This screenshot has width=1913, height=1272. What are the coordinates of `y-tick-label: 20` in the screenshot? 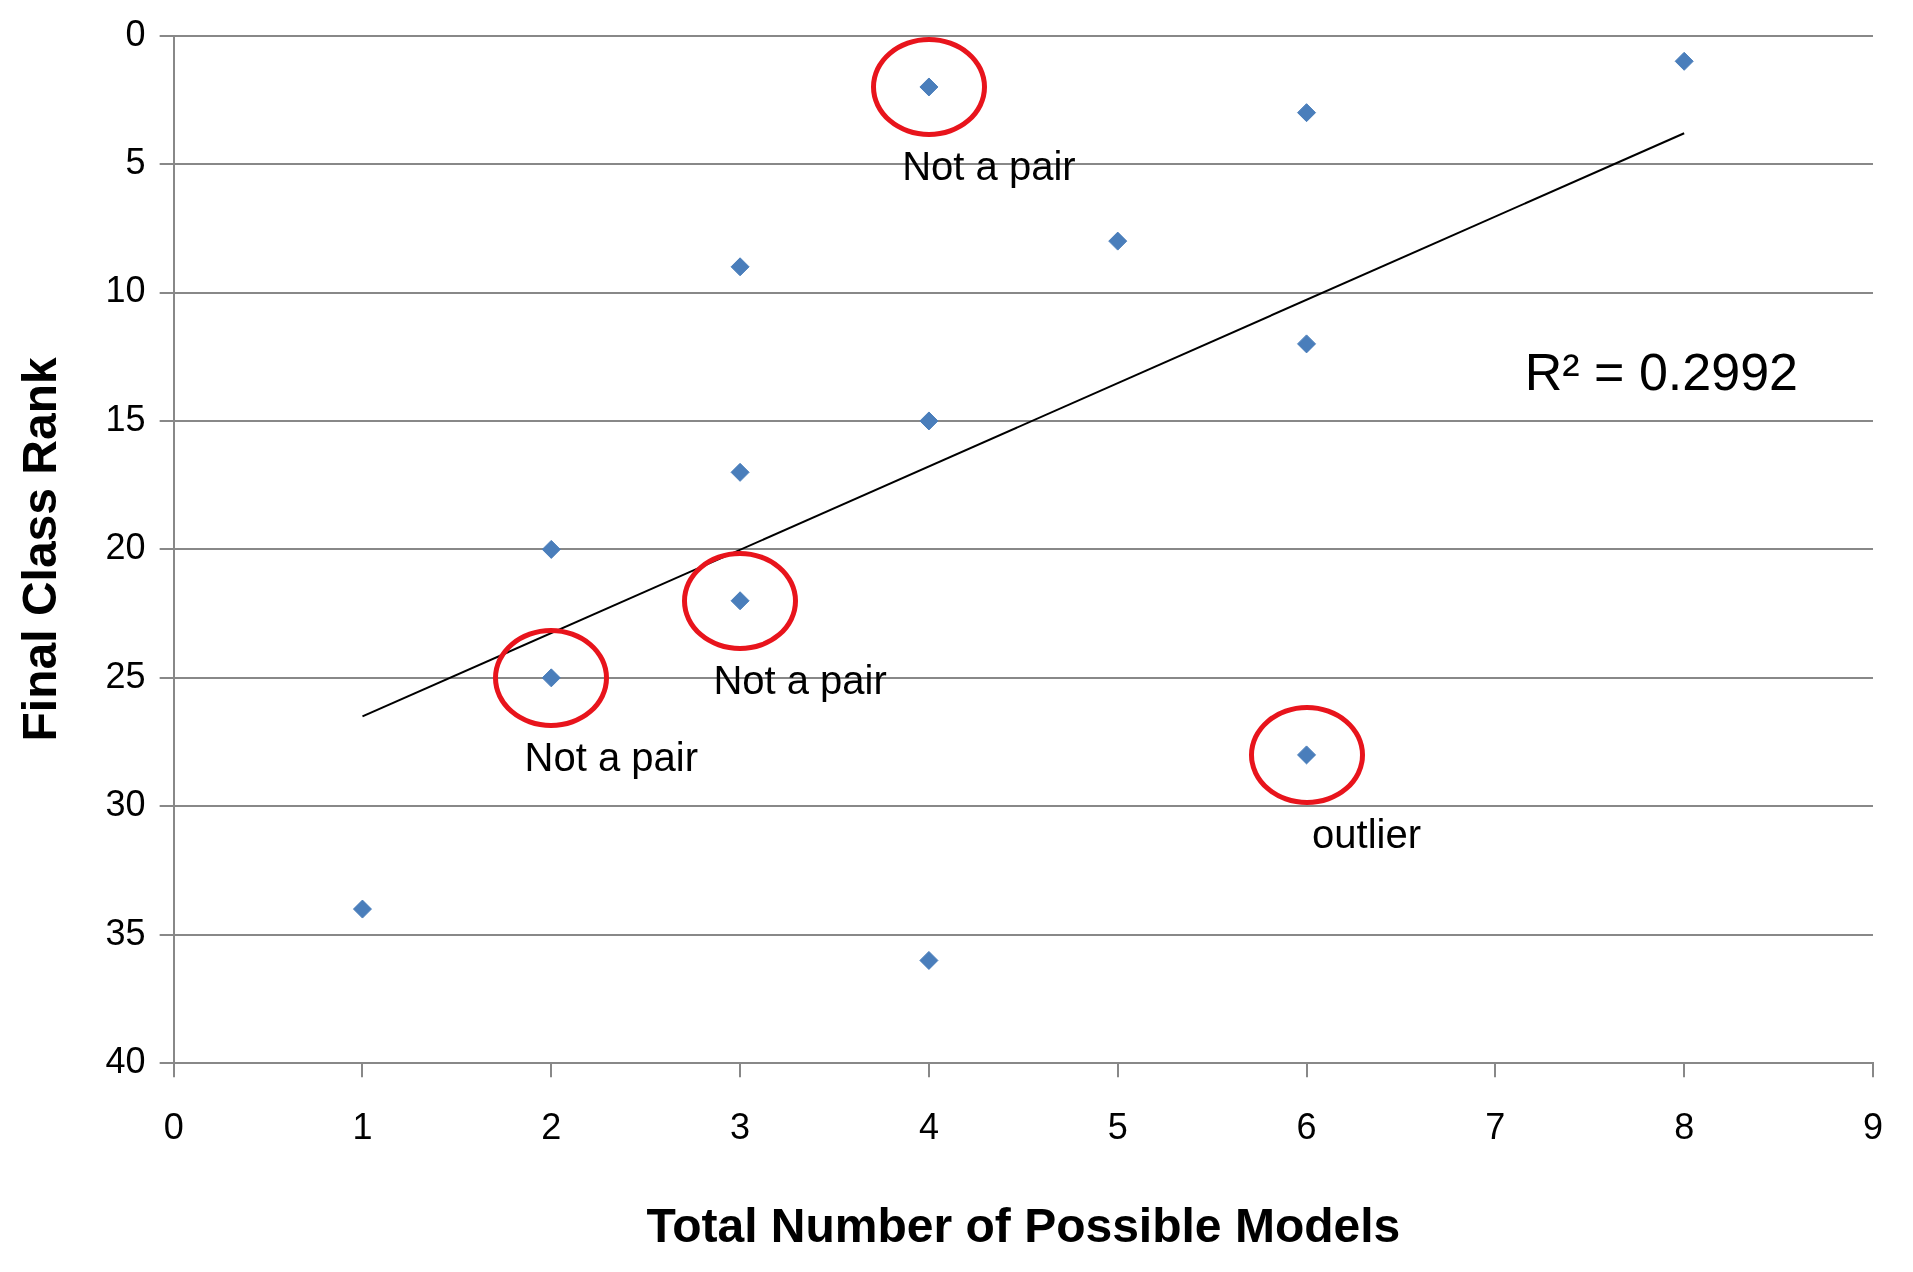 It's located at (125, 547).